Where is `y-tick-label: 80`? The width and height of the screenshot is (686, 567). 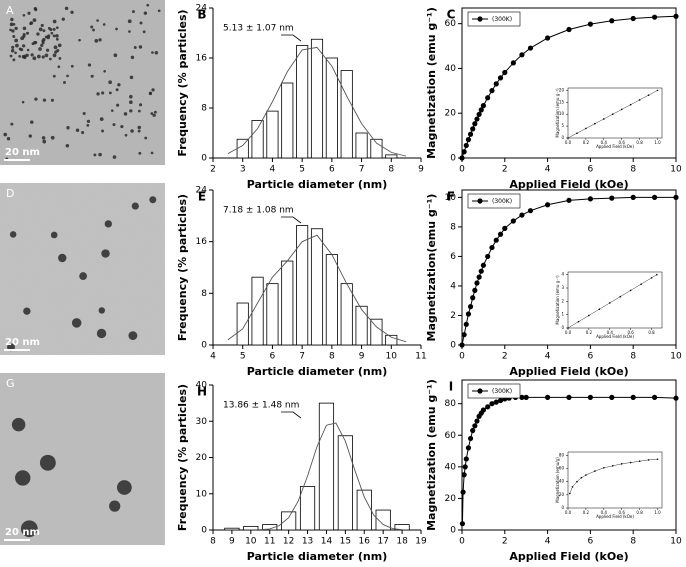 y-tick-label: 80 is located at coordinates (562, 454).